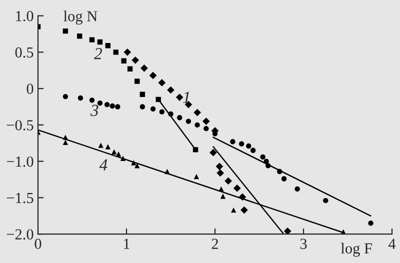 The image size is (400, 263). I want to click on annotation: 1, so click(186, 97).